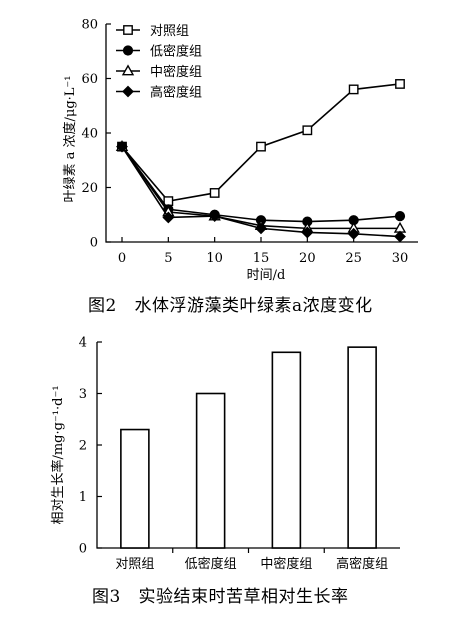 The image size is (474, 620). I want to click on x-tick-label: 25, so click(353, 258).